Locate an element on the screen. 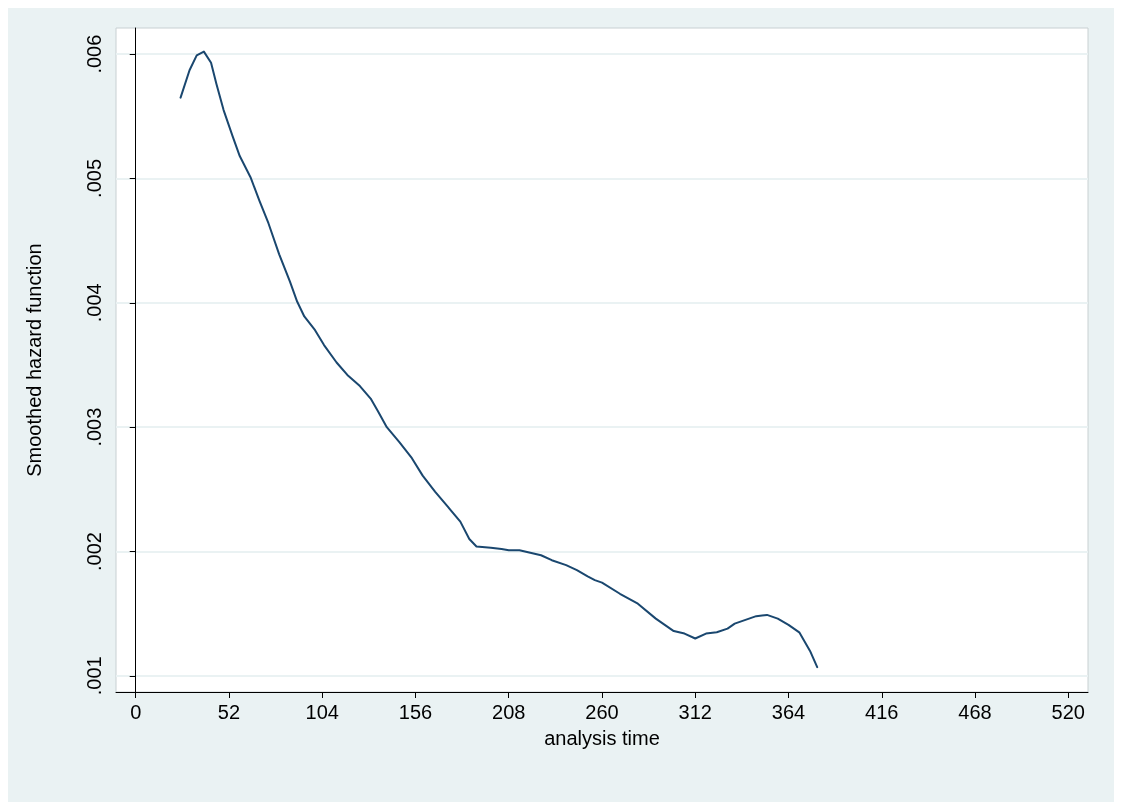 This screenshot has height=810, width=1122. x-tick-label: 52 is located at coordinates (229, 712).